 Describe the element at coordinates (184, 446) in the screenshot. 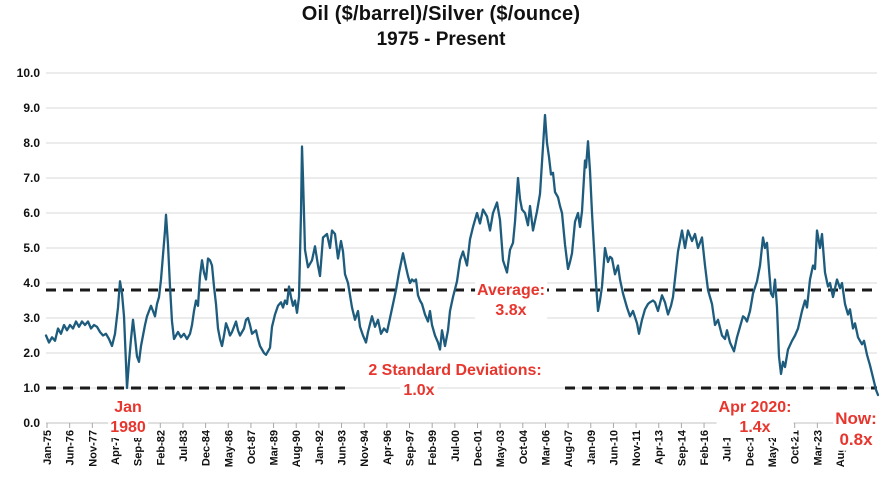

I see `x-tick-label: Jul-83` at that location.